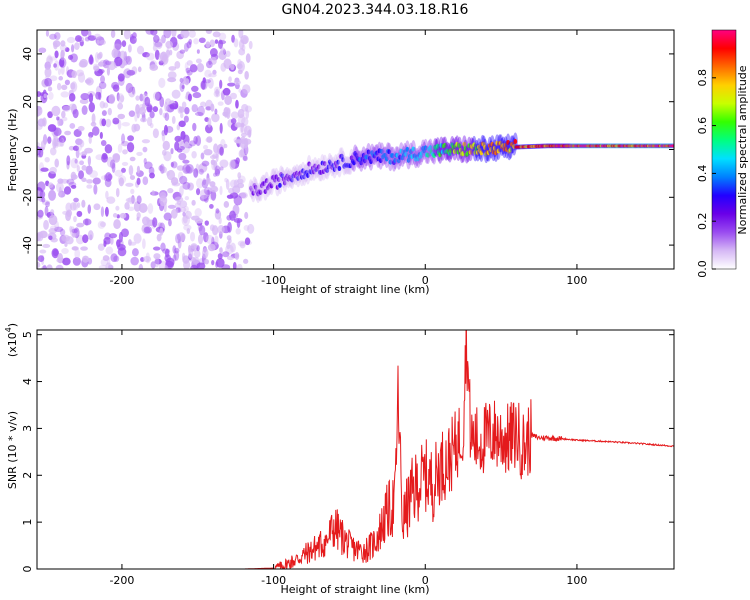 Image resolution: width=750 pixels, height=600 pixels. Describe the element at coordinates (27, 475) in the screenshot. I see `y-tick-label: 2` at that location.